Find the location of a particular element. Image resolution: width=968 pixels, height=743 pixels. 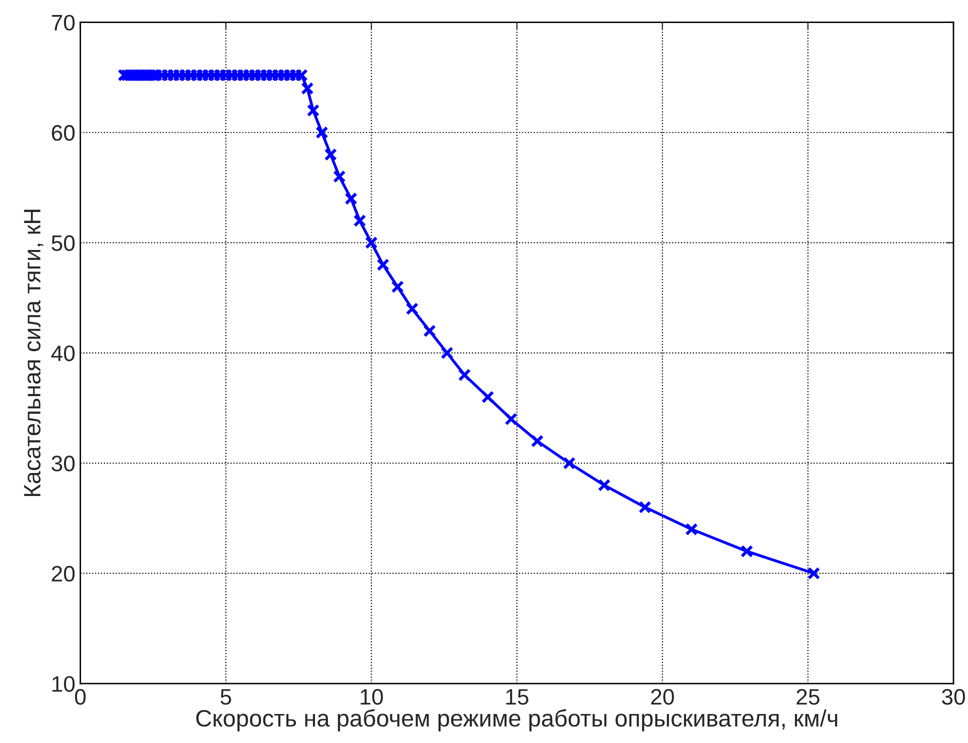

y-tick-label: 70 is located at coordinates (63, 22).